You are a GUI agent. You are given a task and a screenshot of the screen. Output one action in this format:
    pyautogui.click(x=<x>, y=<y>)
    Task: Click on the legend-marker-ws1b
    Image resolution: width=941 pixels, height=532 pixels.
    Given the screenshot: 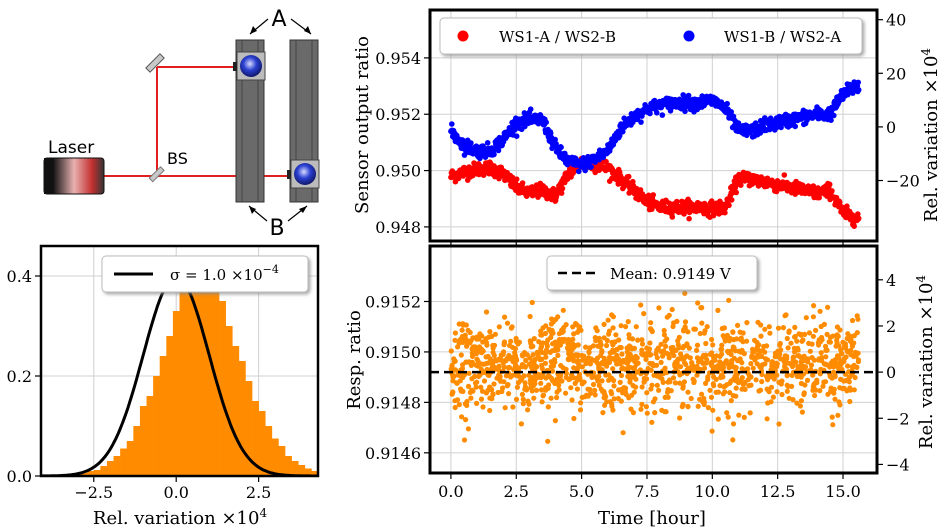 What is the action you would take?
    pyautogui.click(x=689, y=36)
    